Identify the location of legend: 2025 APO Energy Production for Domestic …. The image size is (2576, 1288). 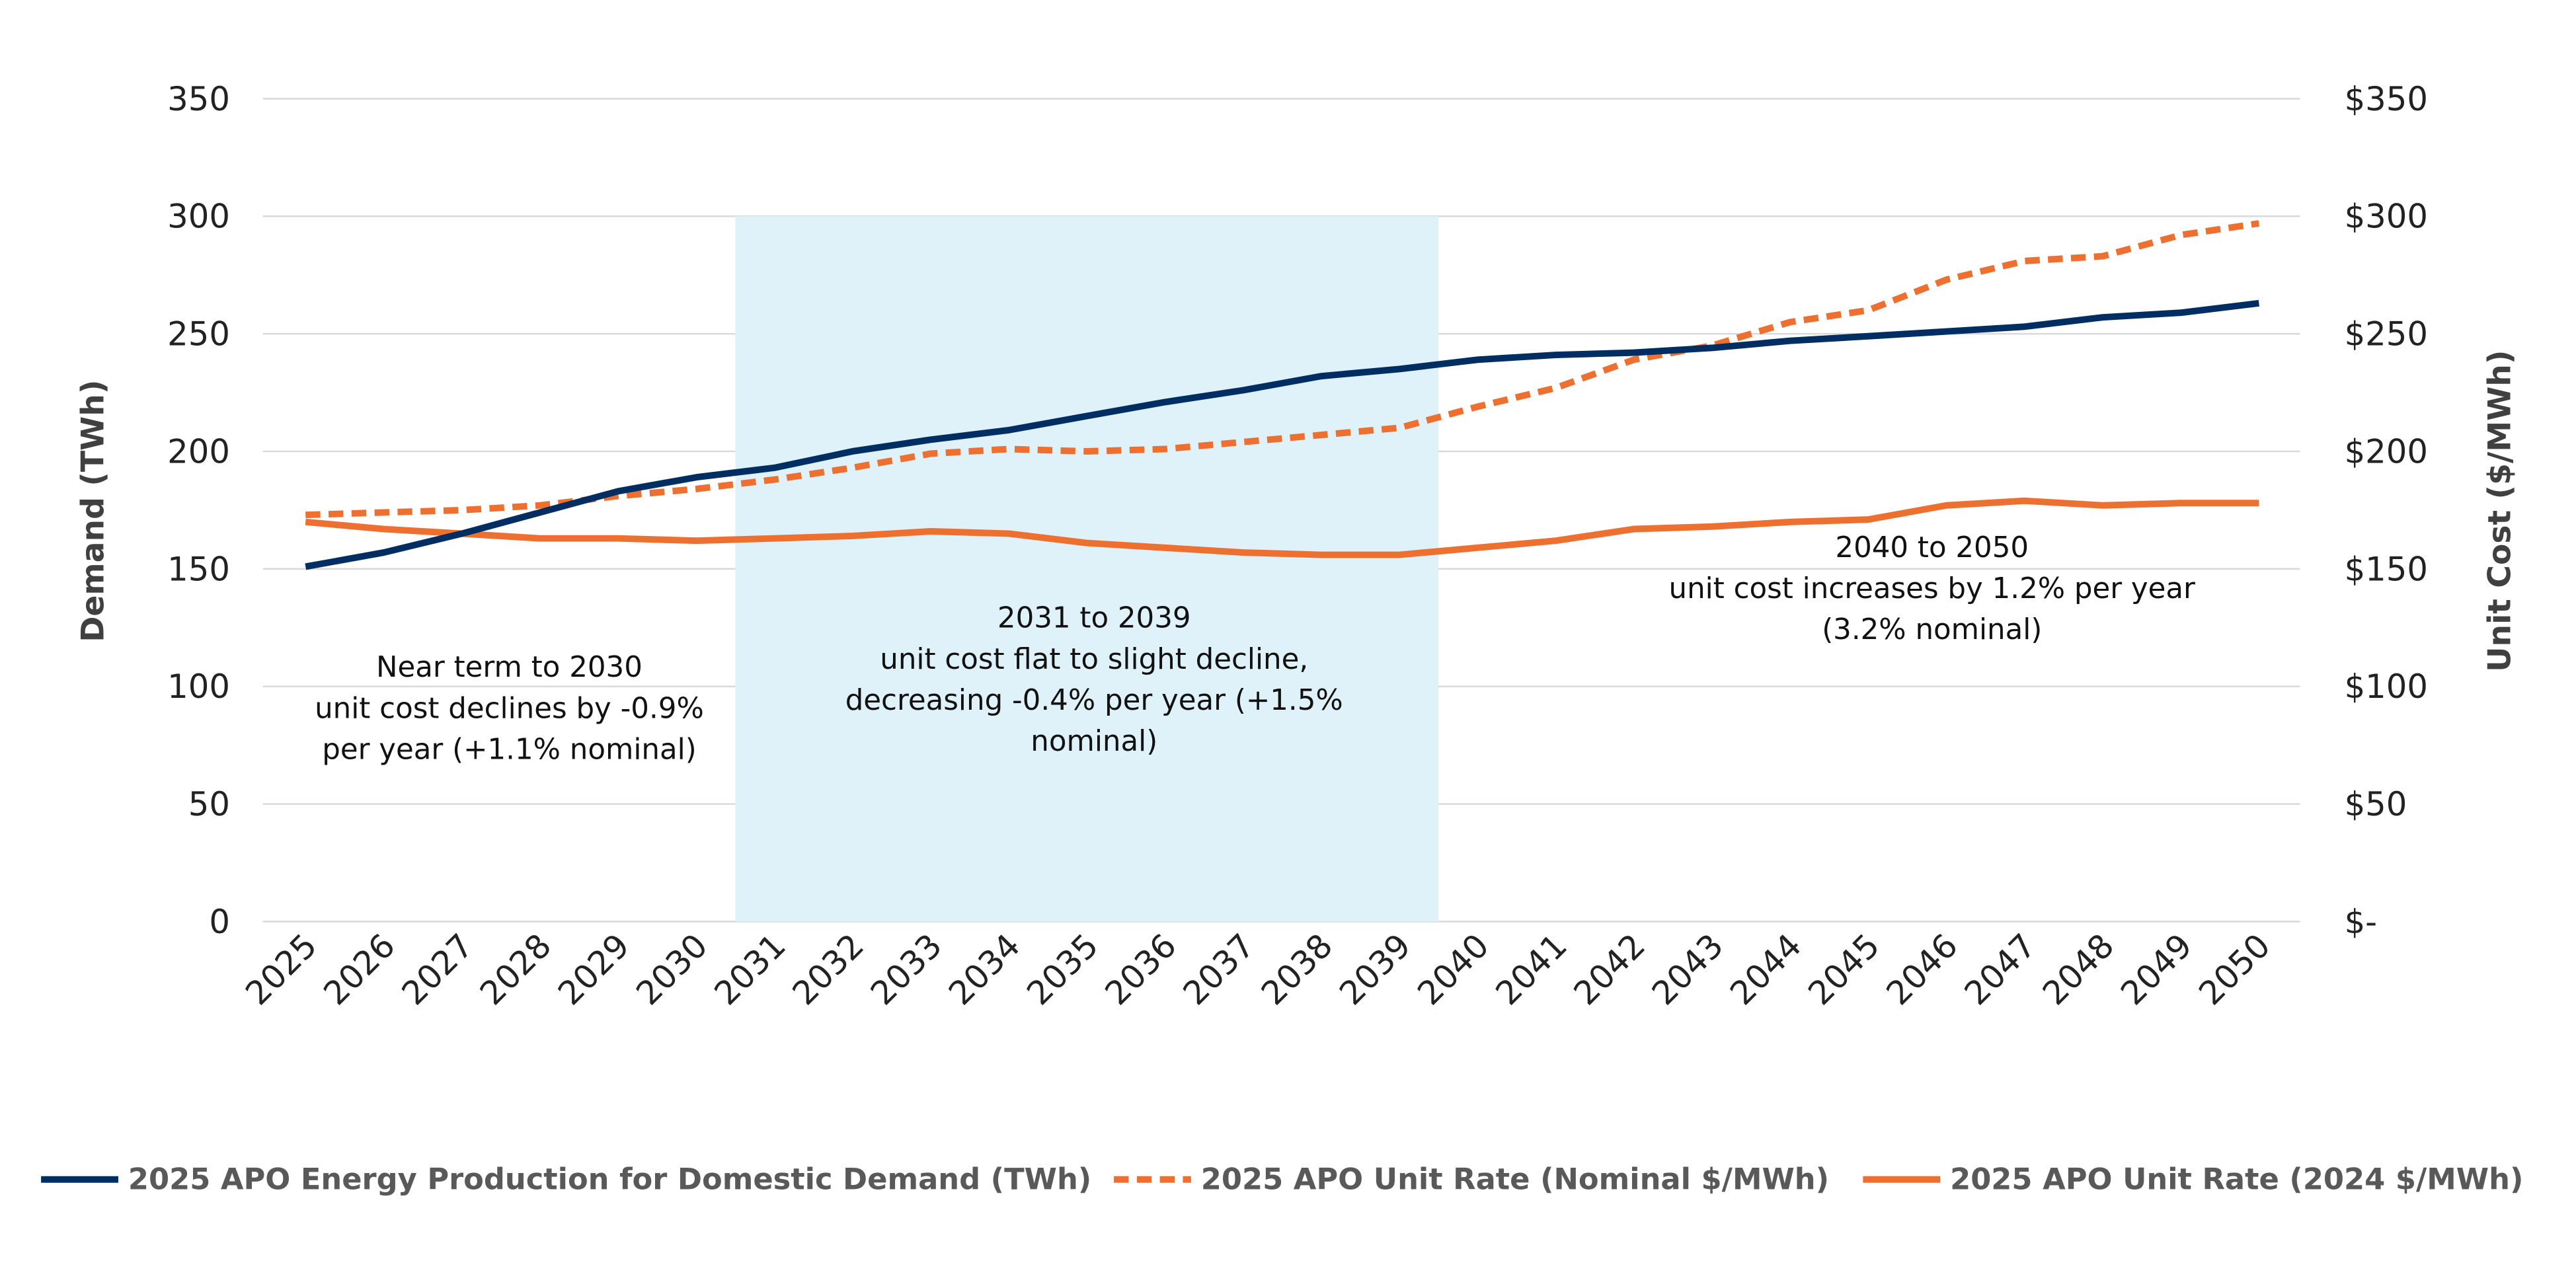
(1282, 1179).